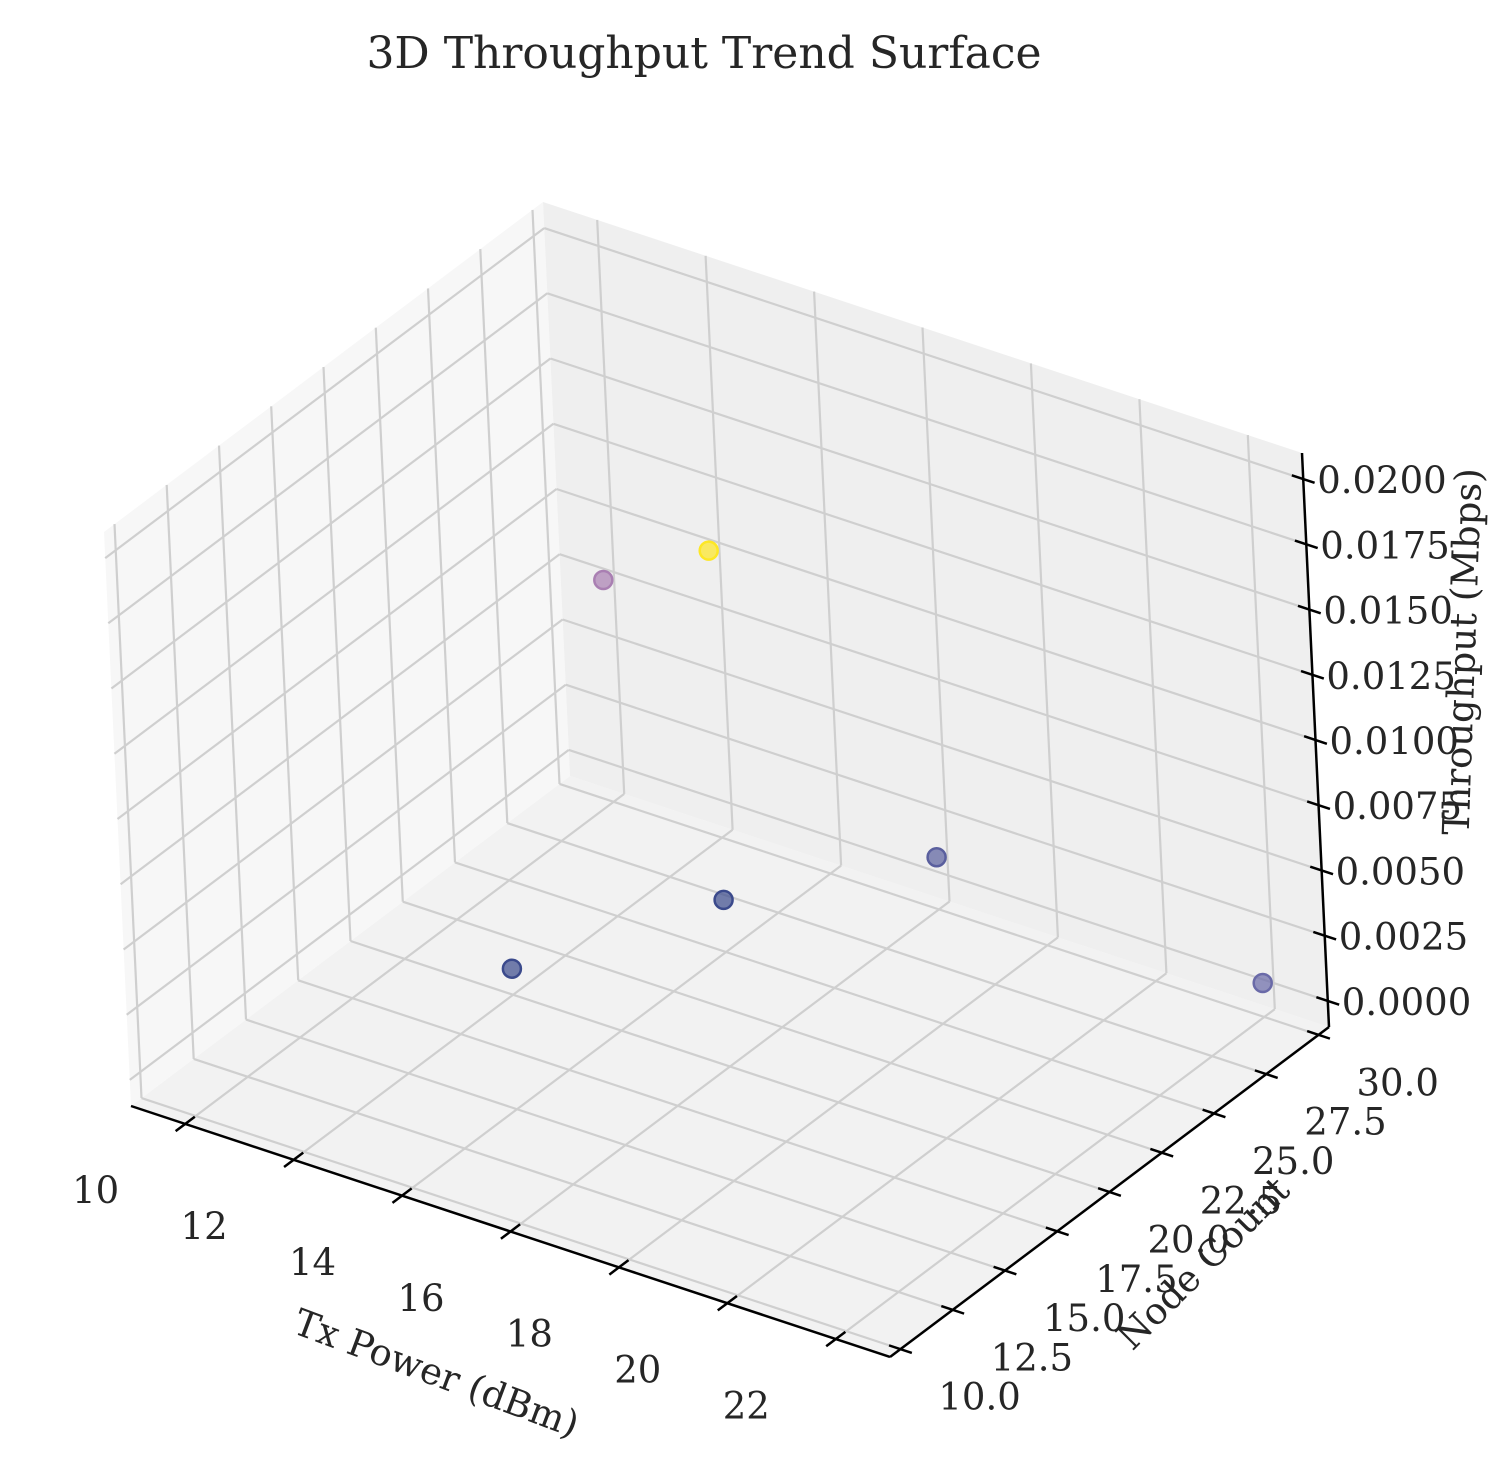  Describe the element at coordinates (1400, 872) in the screenshot. I see `z-tick-label: 0.0050` at that location.